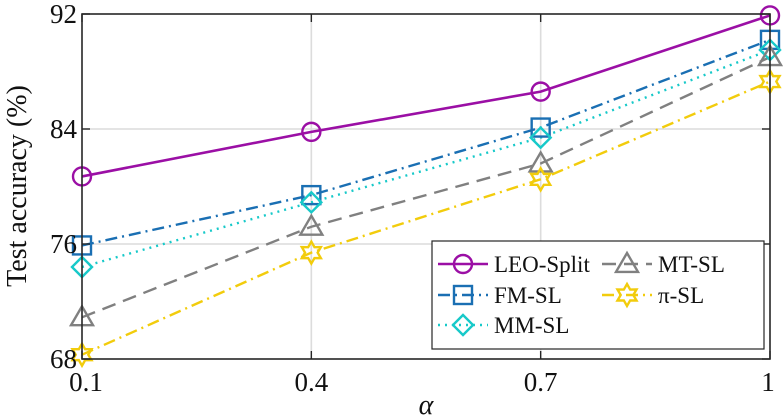 The width and height of the screenshot is (784, 419). What do you see at coordinates (541, 382) in the screenshot?
I see `x-tick-label: 0.7` at bounding box center [541, 382].